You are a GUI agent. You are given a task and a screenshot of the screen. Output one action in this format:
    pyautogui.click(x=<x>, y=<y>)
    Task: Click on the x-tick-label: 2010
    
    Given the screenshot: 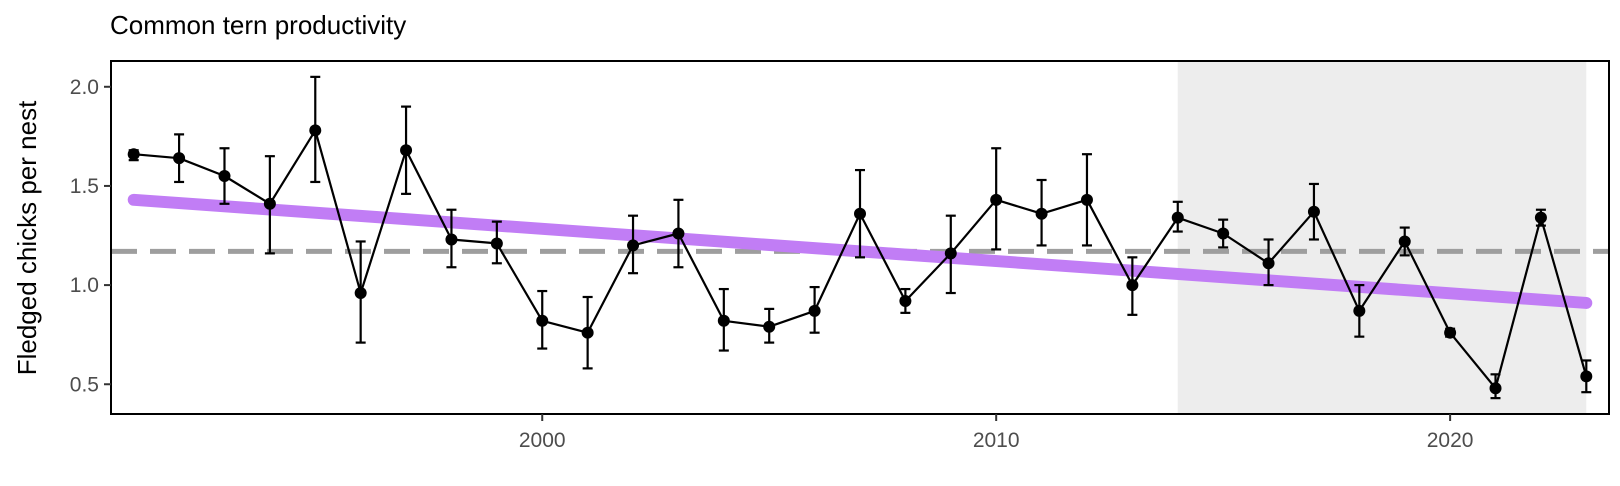 What is the action you would take?
    pyautogui.click(x=996, y=440)
    